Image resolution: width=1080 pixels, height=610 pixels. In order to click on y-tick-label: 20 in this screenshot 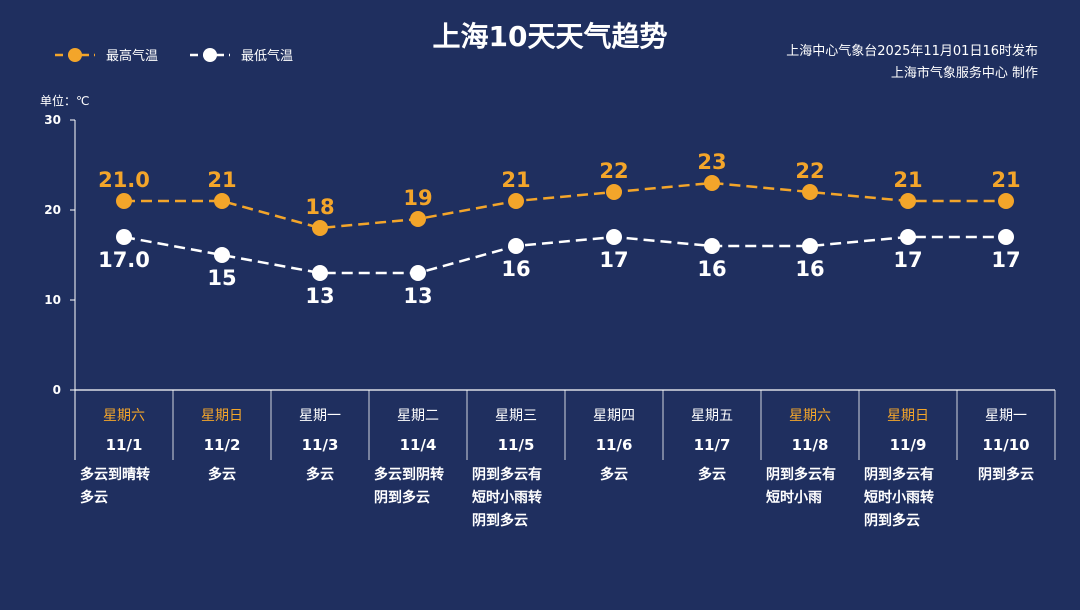, I will do `click(52, 210)`.